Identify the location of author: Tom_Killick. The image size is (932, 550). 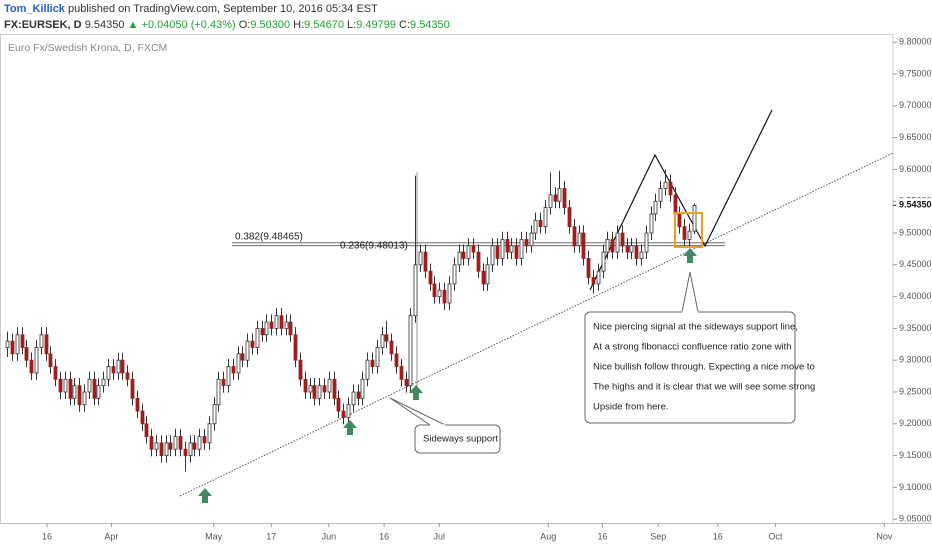
(34, 9).